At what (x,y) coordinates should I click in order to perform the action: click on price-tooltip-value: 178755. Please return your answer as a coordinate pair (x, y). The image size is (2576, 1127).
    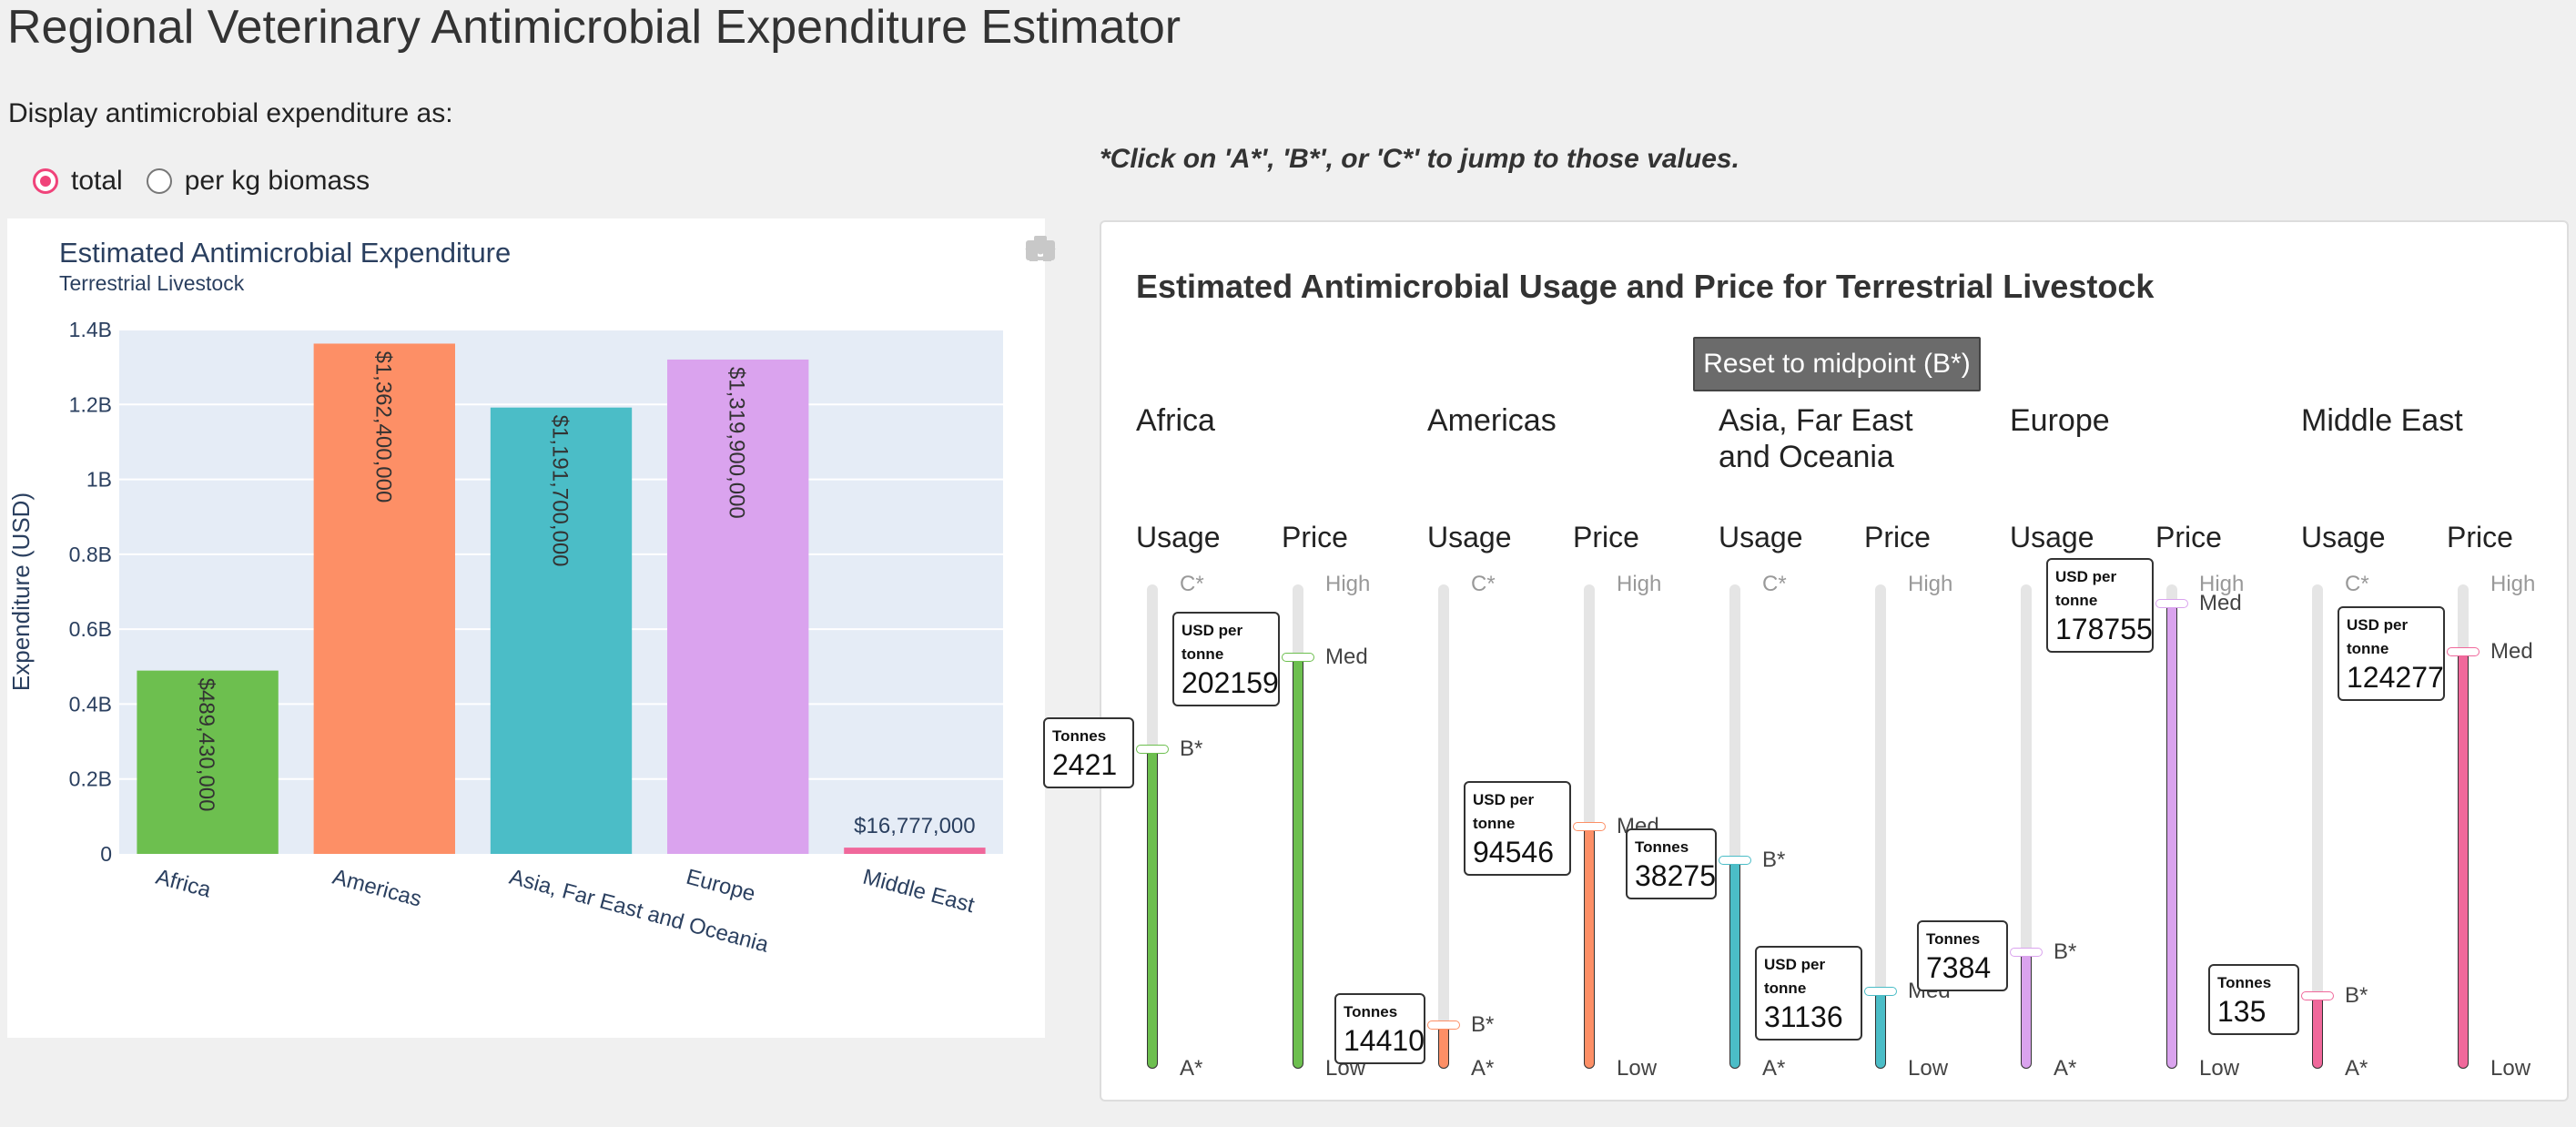
    Looking at the image, I should click on (2104, 629).